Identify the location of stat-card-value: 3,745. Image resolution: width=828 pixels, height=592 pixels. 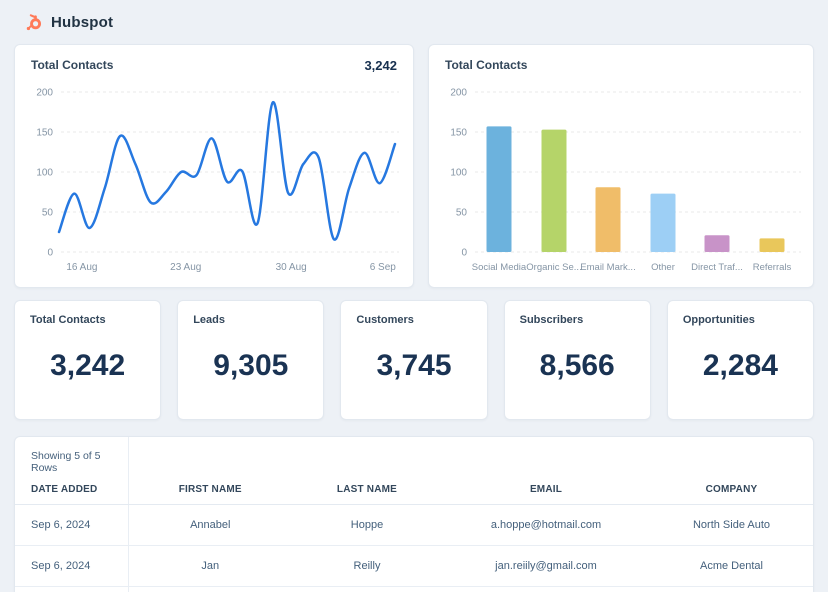
(414, 365).